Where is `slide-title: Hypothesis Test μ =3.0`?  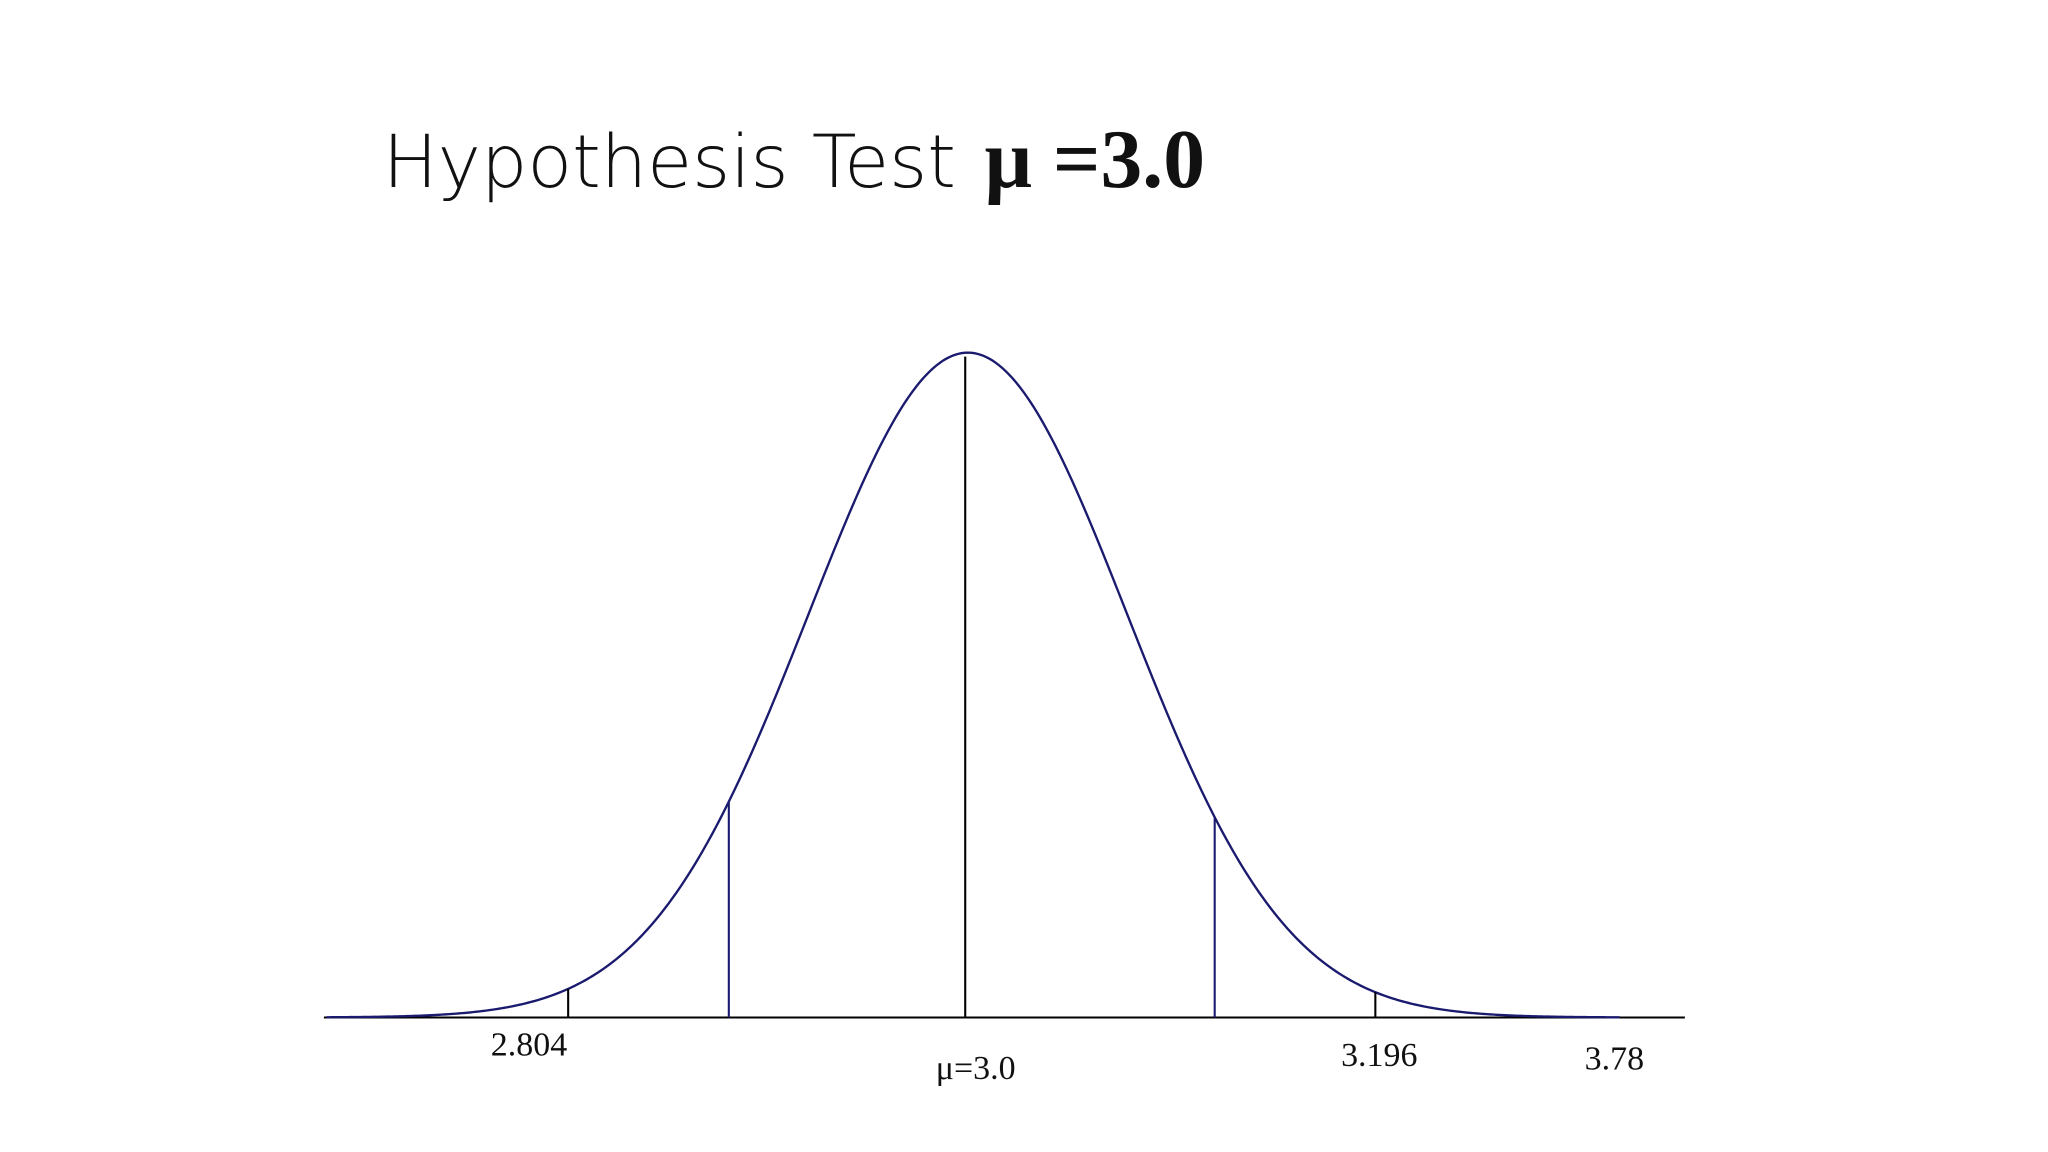 slide-title: Hypothesis Test μ =3.0 is located at coordinates (794, 160).